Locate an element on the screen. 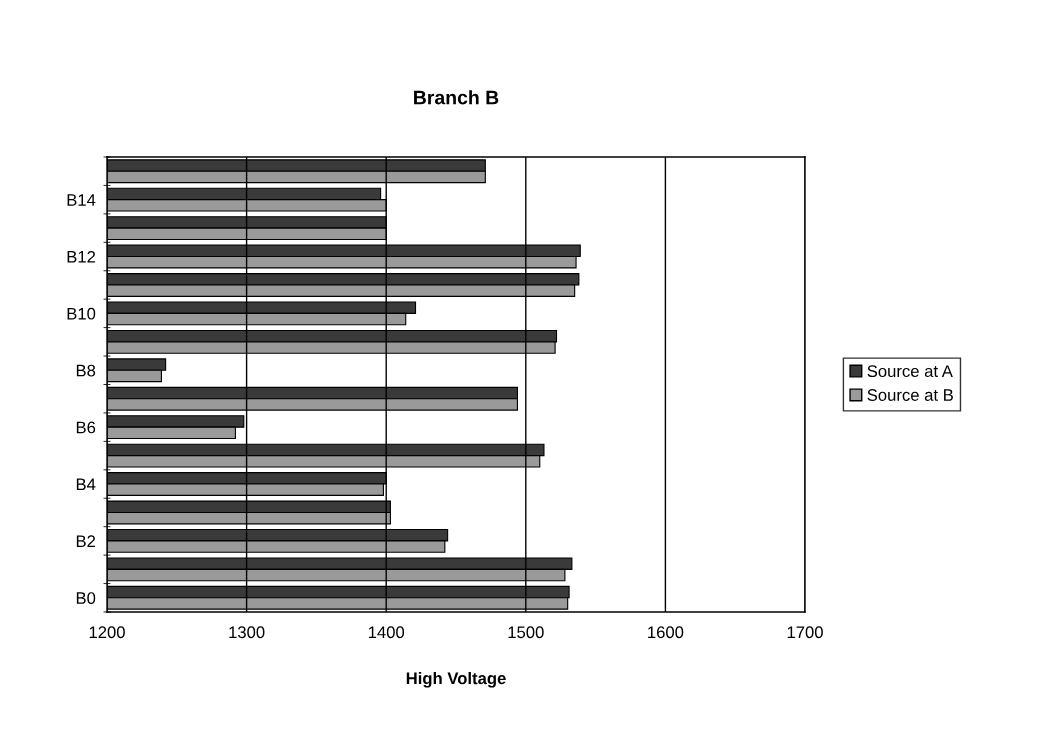  x-tick-label: 1700 is located at coordinates (805, 632).